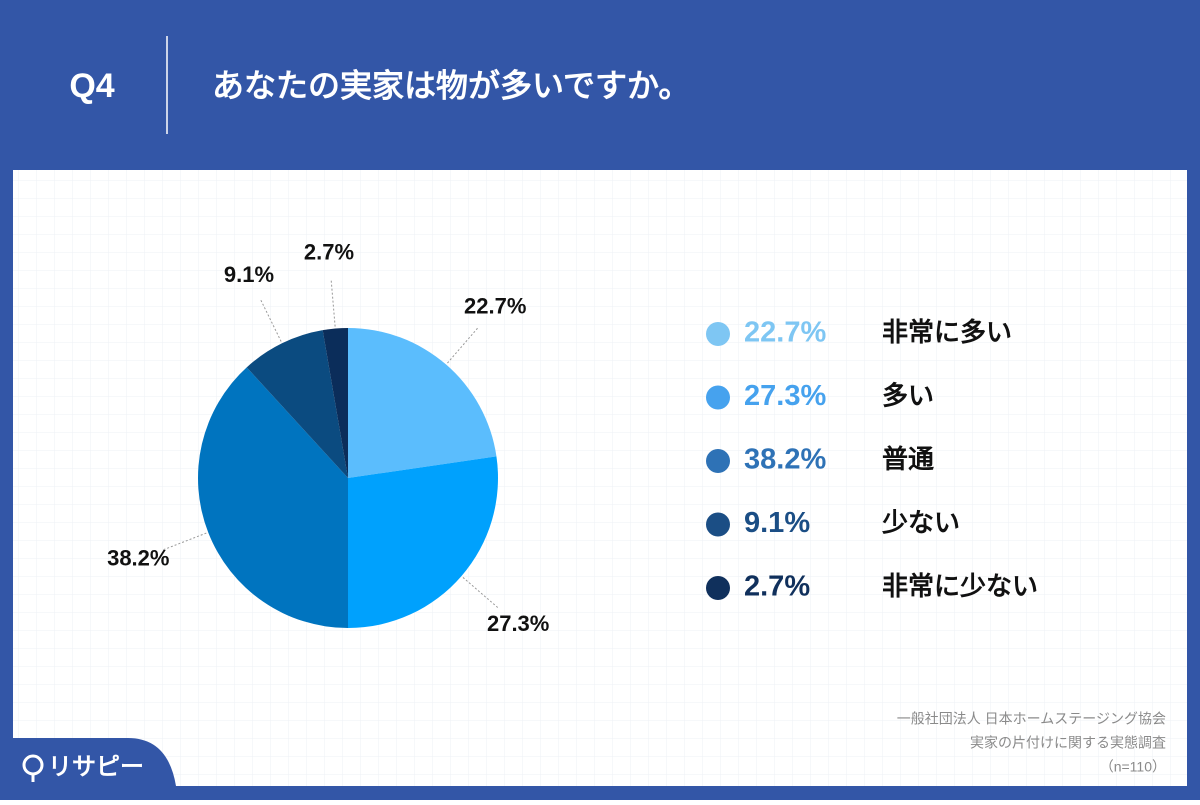 This screenshot has height=805, width=1200. What do you see at coordinates (249, 274) in the screenshot?
I see `data-label: 9.1%` at bounding box center [249, 274].